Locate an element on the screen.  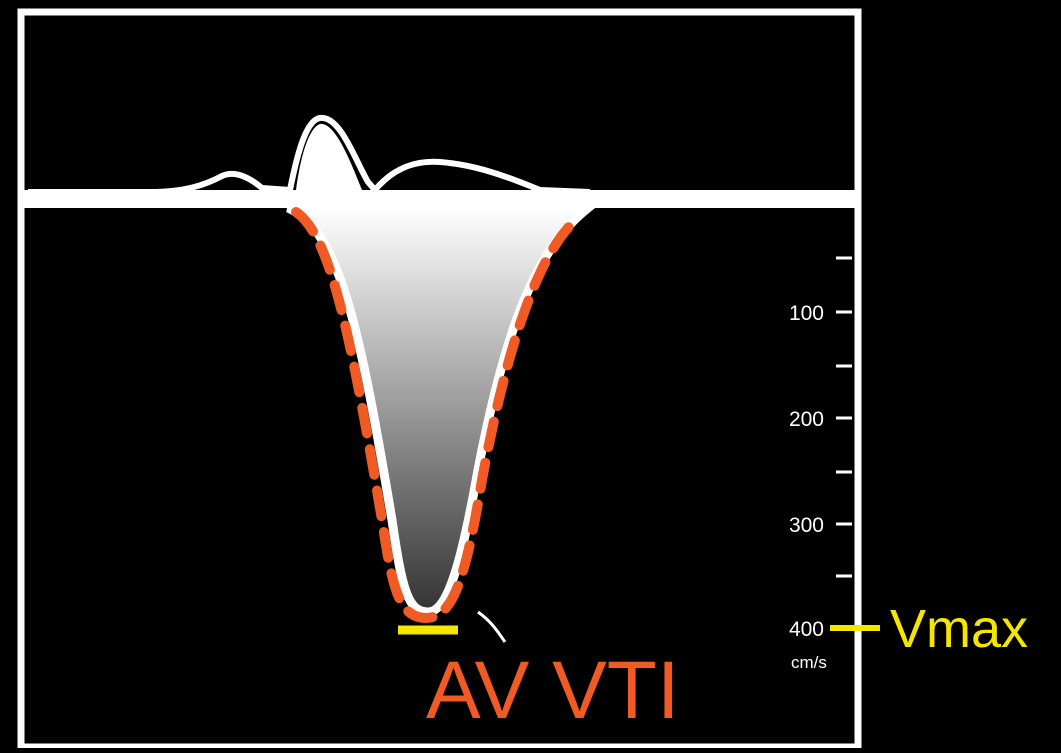
forward-flow-trace is located at coordinates (309, 155).